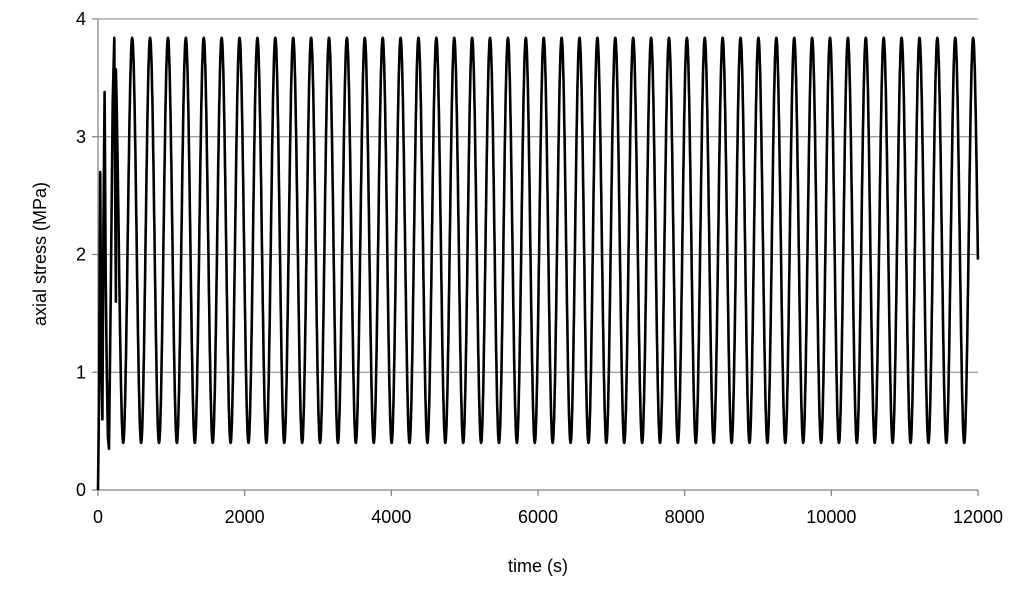  I want to click on y-tick-label: 2, so click(81, 255).